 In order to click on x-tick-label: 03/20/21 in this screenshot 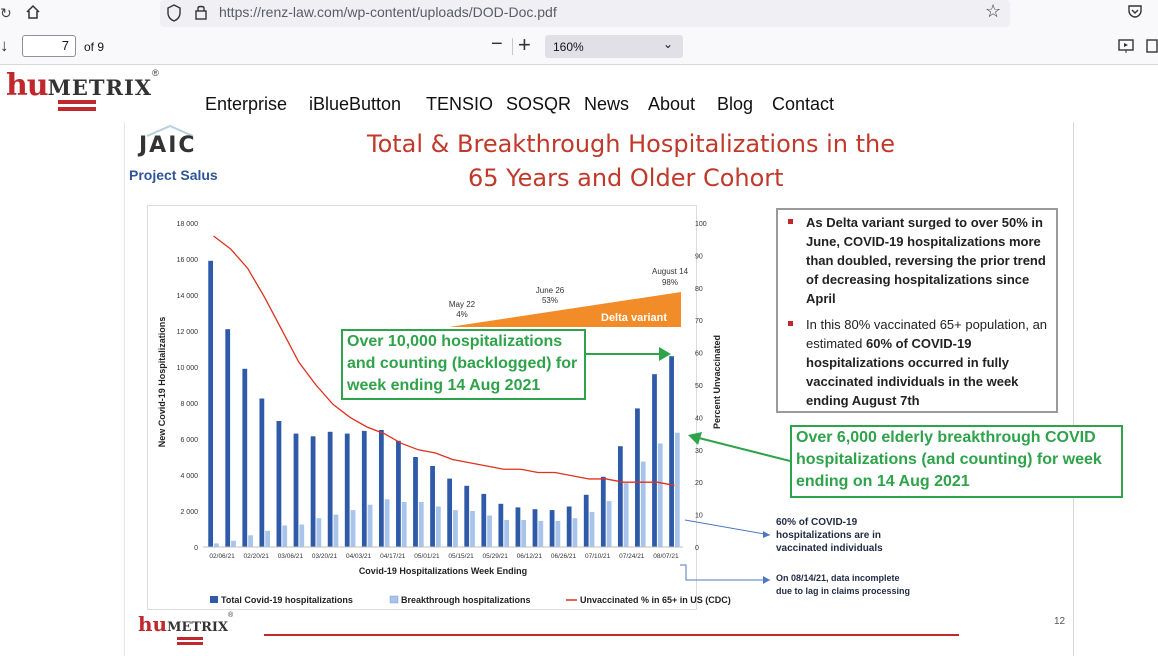, I will do `click(325, 556)`.